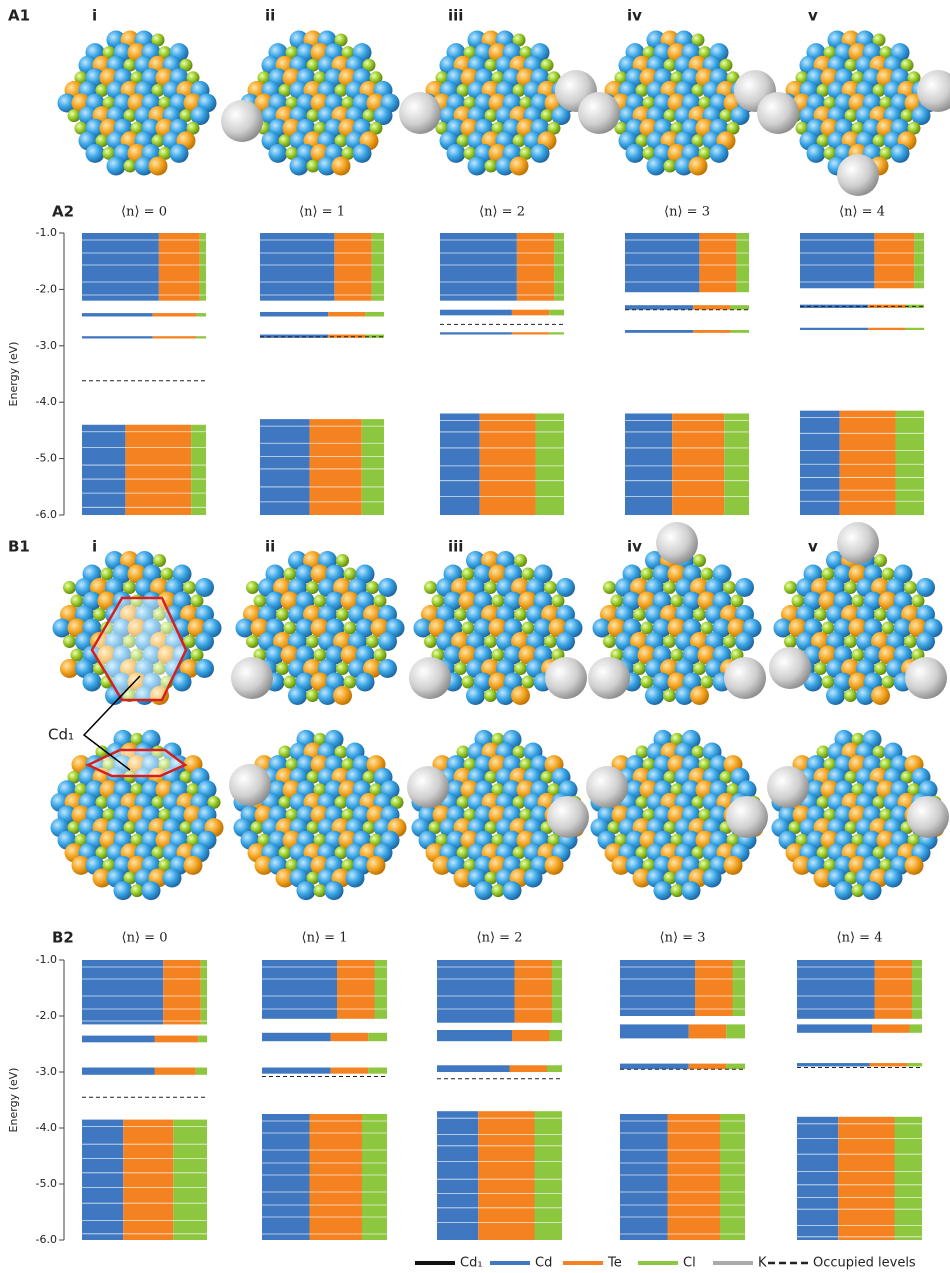 This screenshot has width=950, height=1273. Describe the element at coordinates (46, 345) in the screenshot. I see `y-tick-label: -3.0` at that location.